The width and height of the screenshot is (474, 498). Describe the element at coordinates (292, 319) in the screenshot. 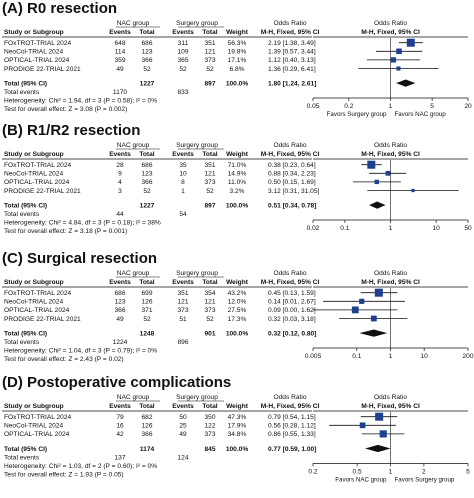

I see `or-ci-cell: 0.32 [0.03, 3.18]` at that location.